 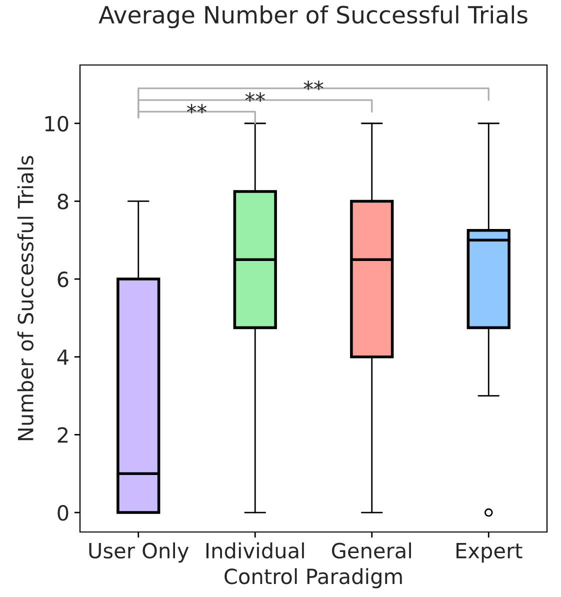 What do you see at coordinates (313, 578) in the screenshot?
I see `x-axis-title: Control Paradigm` at bounding box center [313, 578].